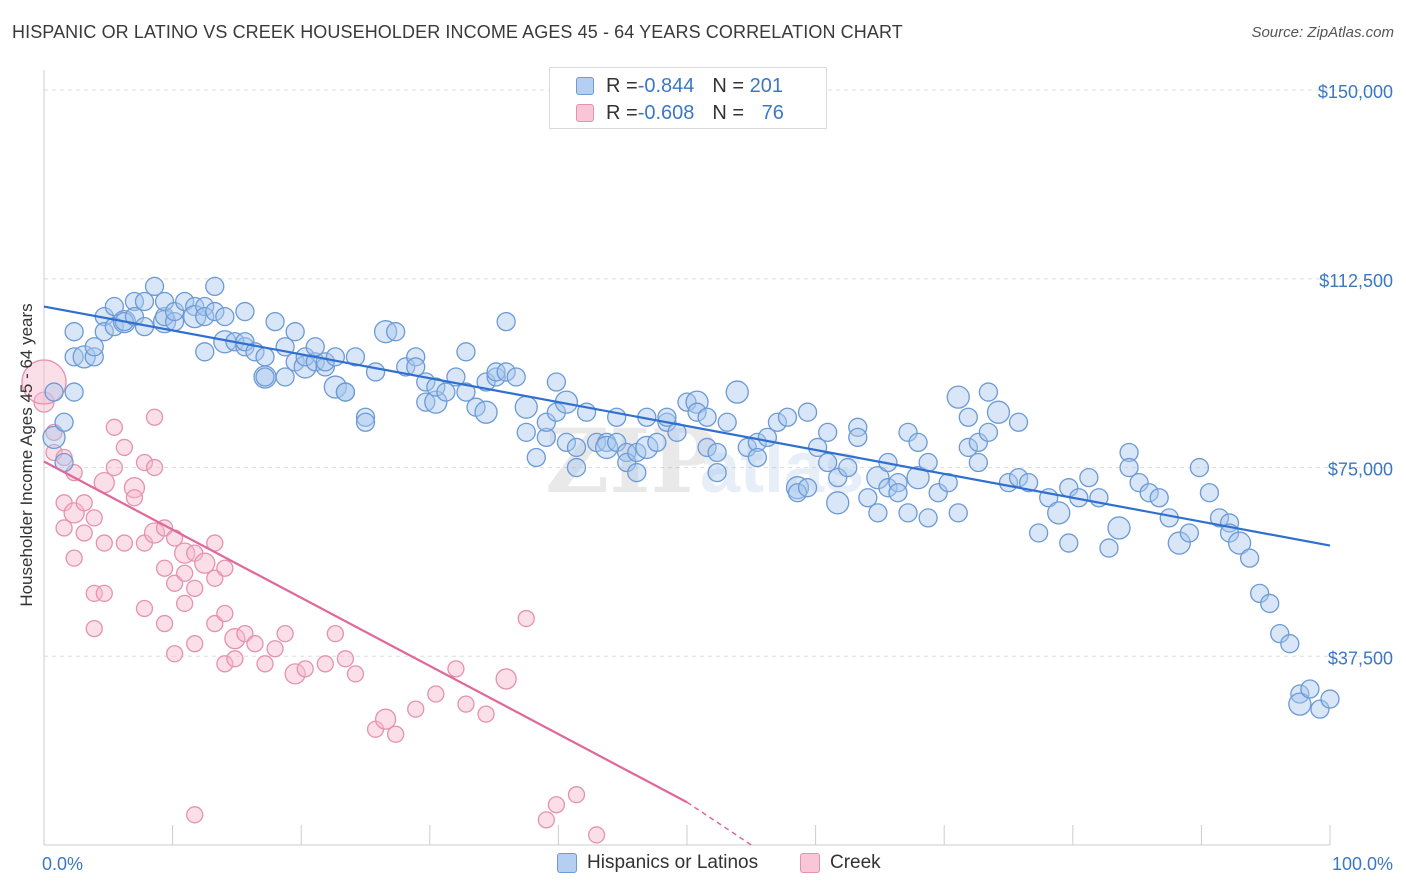 The height and width of the screenshot is (892, 1406). What do you see at coordinates (688, 98) in the screenshot?
I see `correlation-legend: R = -0.844 N = 201 R = -0.608 N = 76` at bounding box center [688, 98].